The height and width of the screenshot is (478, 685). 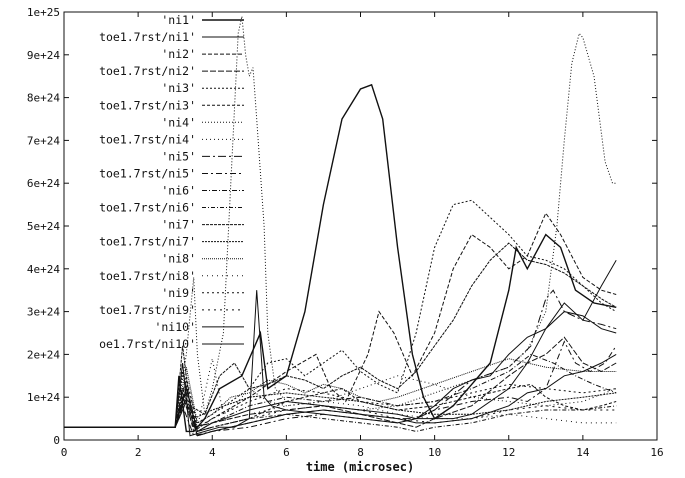 I want to click on legend-label: toe1.7rst/ni9', so click(x=147, y=310).